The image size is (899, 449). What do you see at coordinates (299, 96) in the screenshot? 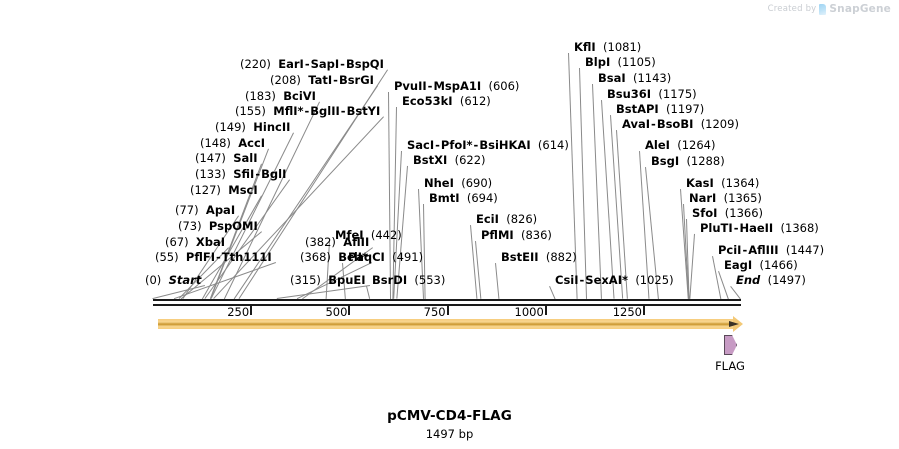
I see `enzyme-name: BciVI` at bounding box center [299, 96].